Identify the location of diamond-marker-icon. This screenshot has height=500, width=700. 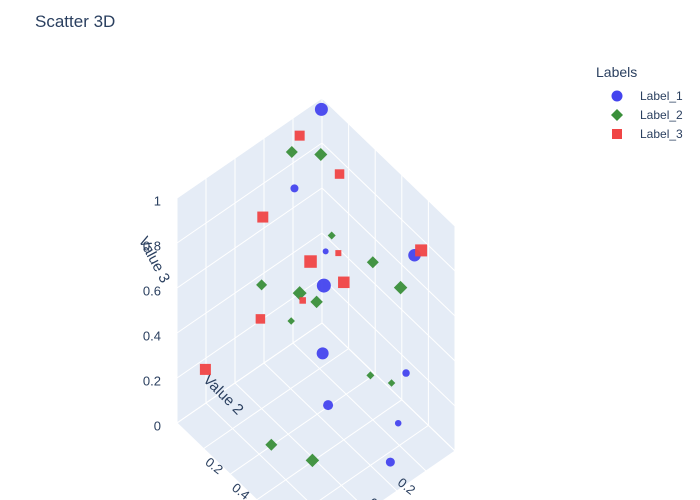
(617, 115).